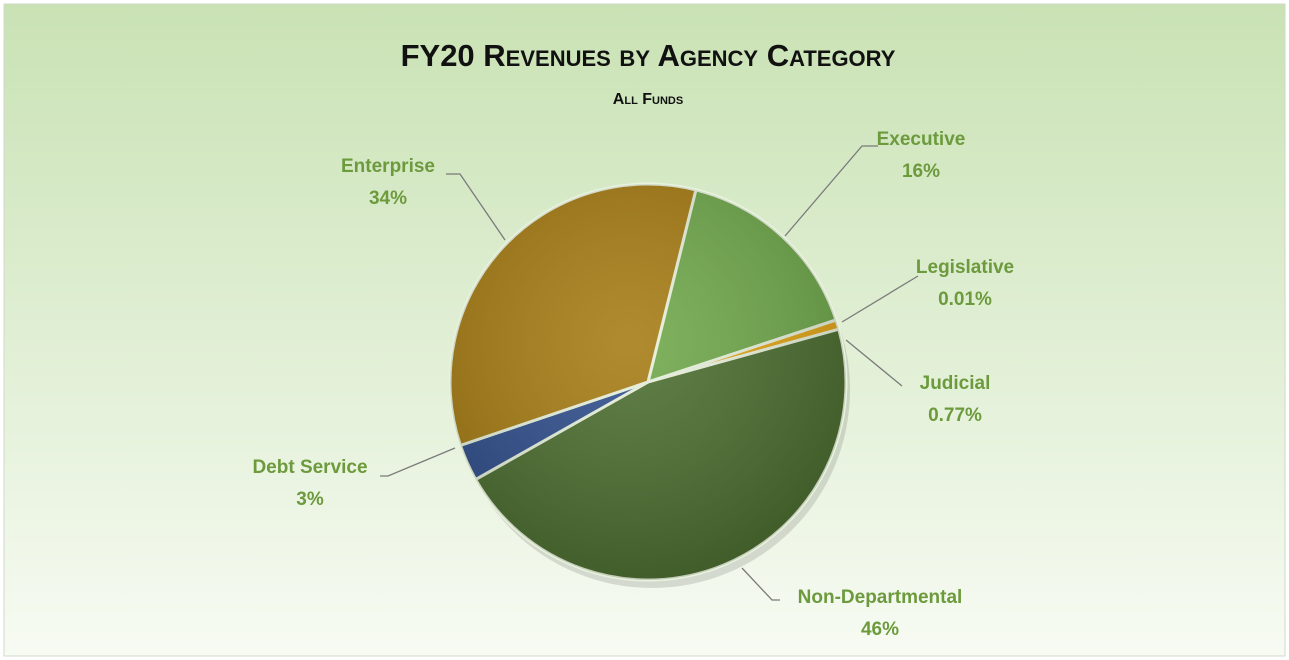 The height and width of the screenshot is (660, 1289). What do you see at coordinates (388, 198) in the screenshot?
I see `slice-value-label: 34%` at bounding box center [388, 198].